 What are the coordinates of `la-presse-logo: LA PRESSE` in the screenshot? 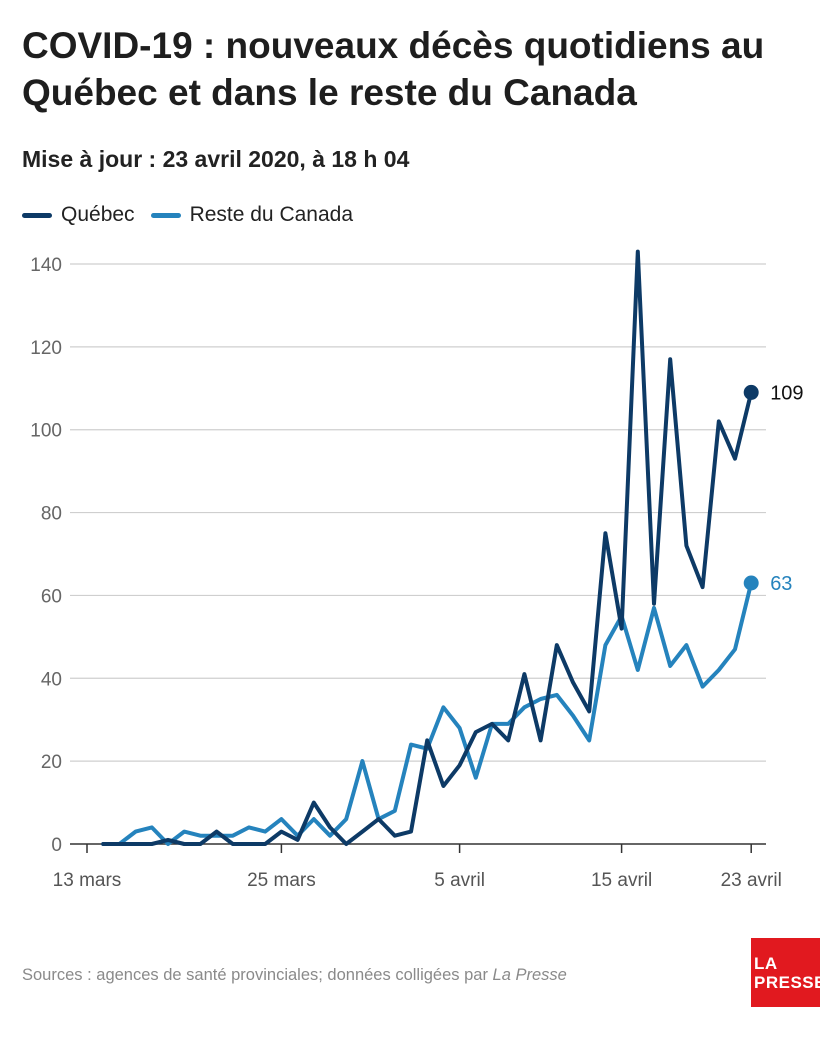 It's located at (788, 972).